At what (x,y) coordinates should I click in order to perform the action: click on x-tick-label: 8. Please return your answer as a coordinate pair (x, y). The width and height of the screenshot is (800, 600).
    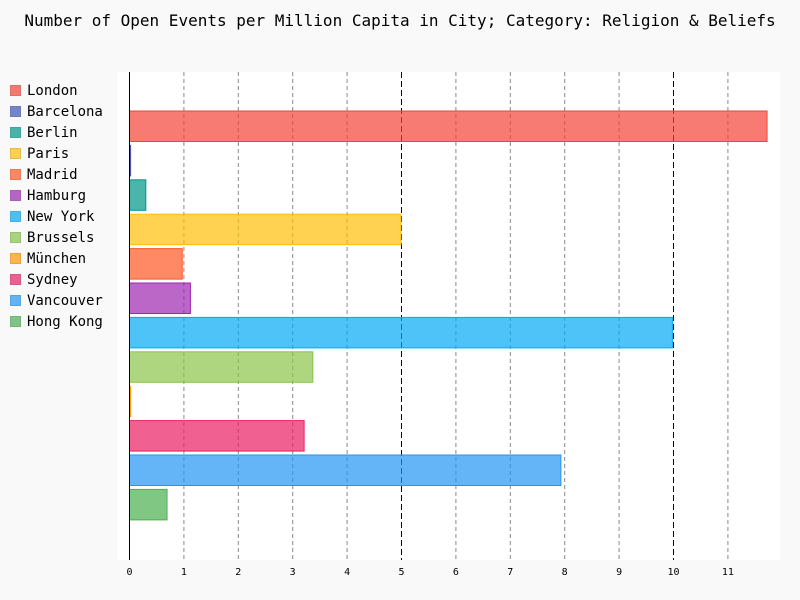
    Looking at the image, I should click on (565, 572).